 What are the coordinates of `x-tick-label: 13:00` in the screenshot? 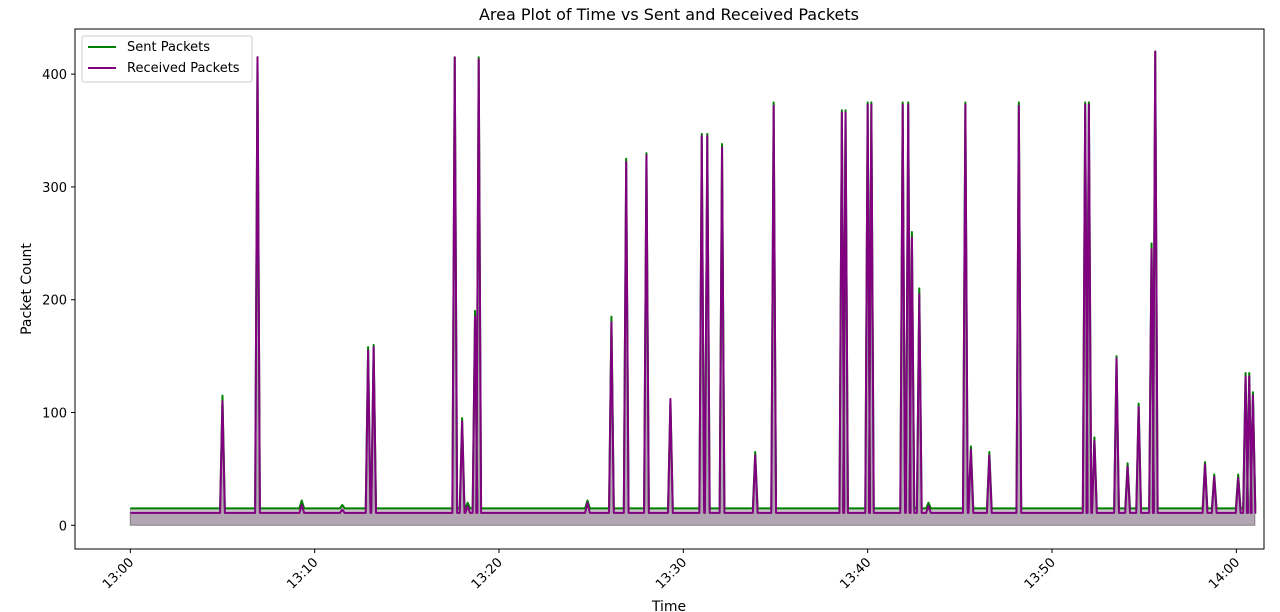 It's located at (118, 573).